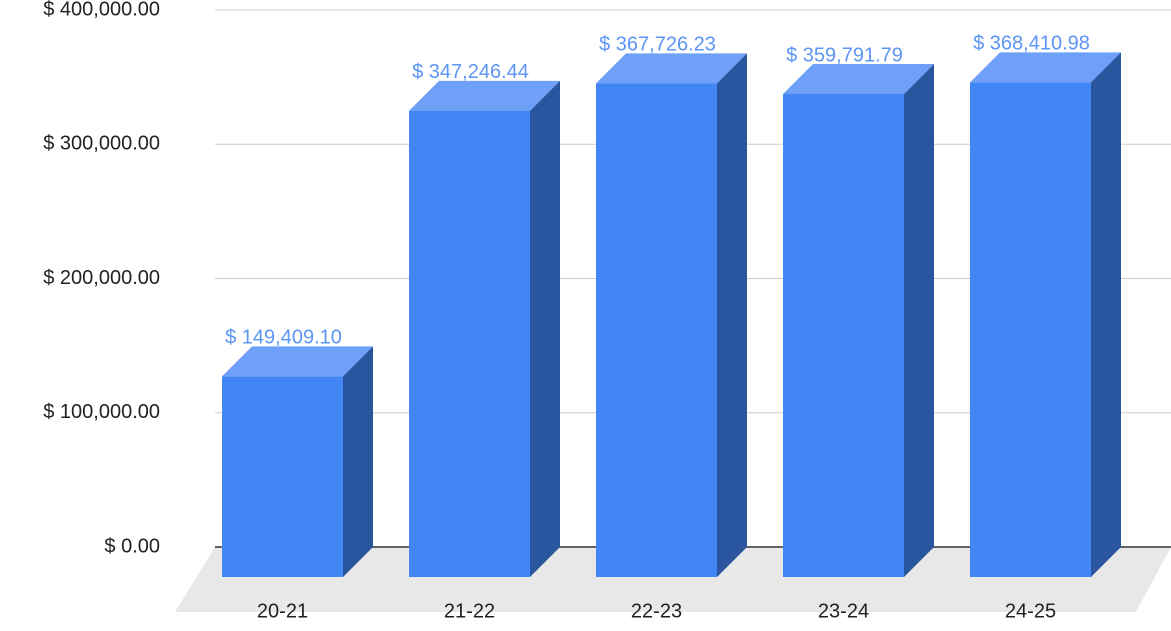  Describe the element at coordinates (101, 278) in the screenshot. I see `y-tick-label: $ 200,000.00` at that location.